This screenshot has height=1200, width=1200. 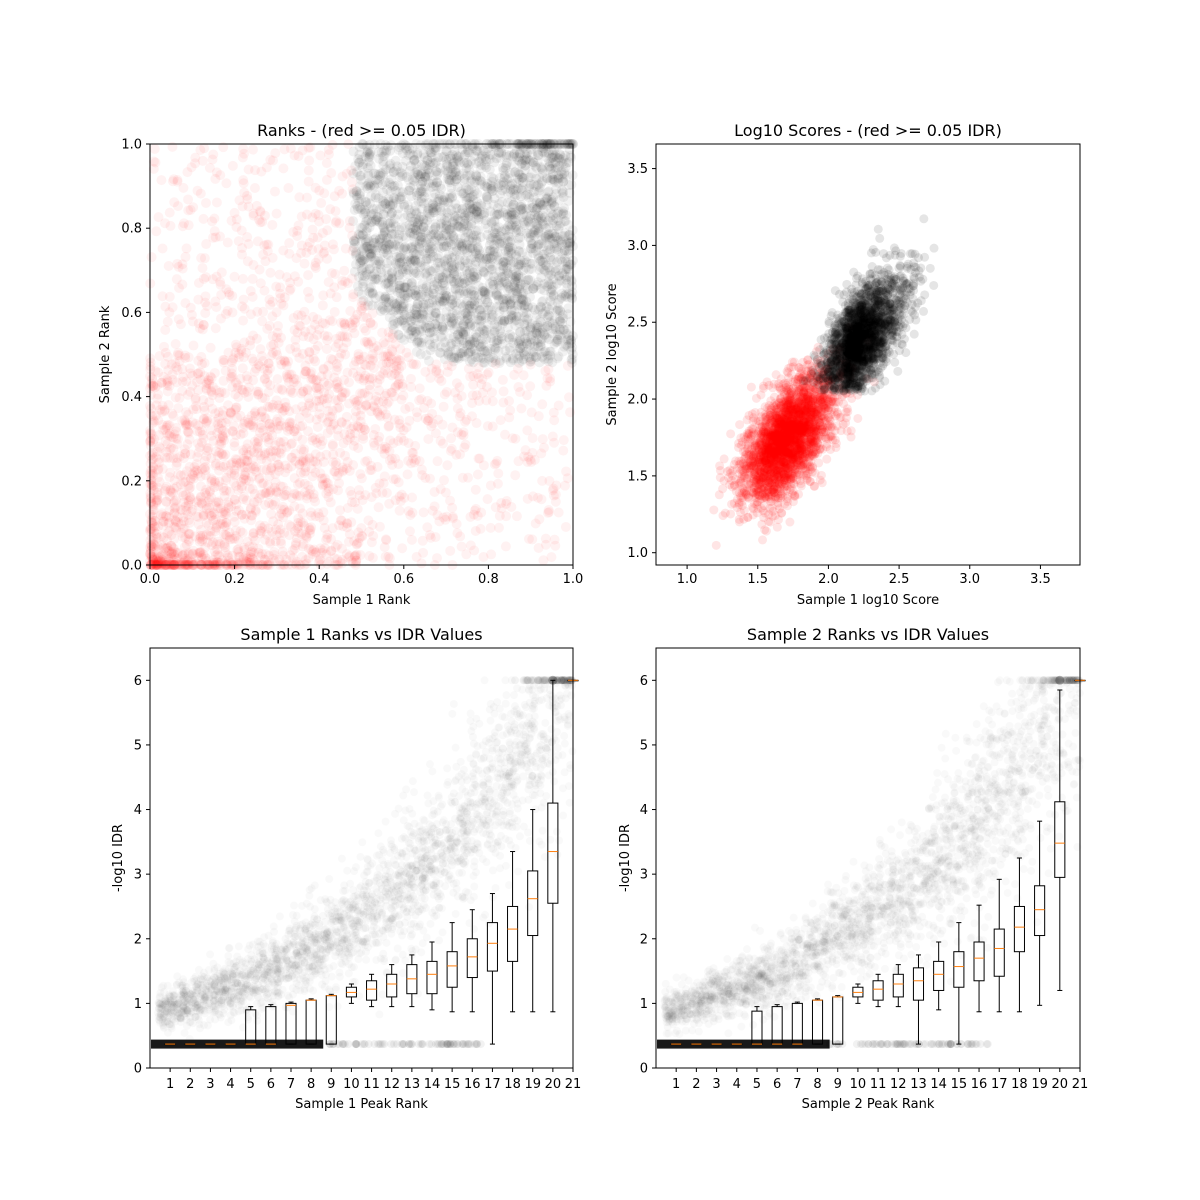 What do you see at coordinates (131, 481) in the screenshot?
I see `y-tick-label: 0.2` at bounding box center [131, 481].